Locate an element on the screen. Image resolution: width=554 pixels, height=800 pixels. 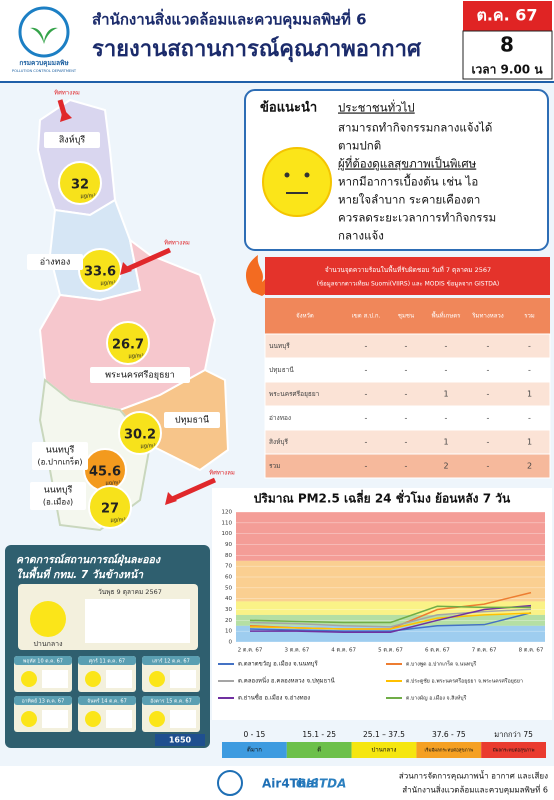
forecast-date: วันพุธ 9 ตุลาคม 2567 is located at coordinates (130, 592).